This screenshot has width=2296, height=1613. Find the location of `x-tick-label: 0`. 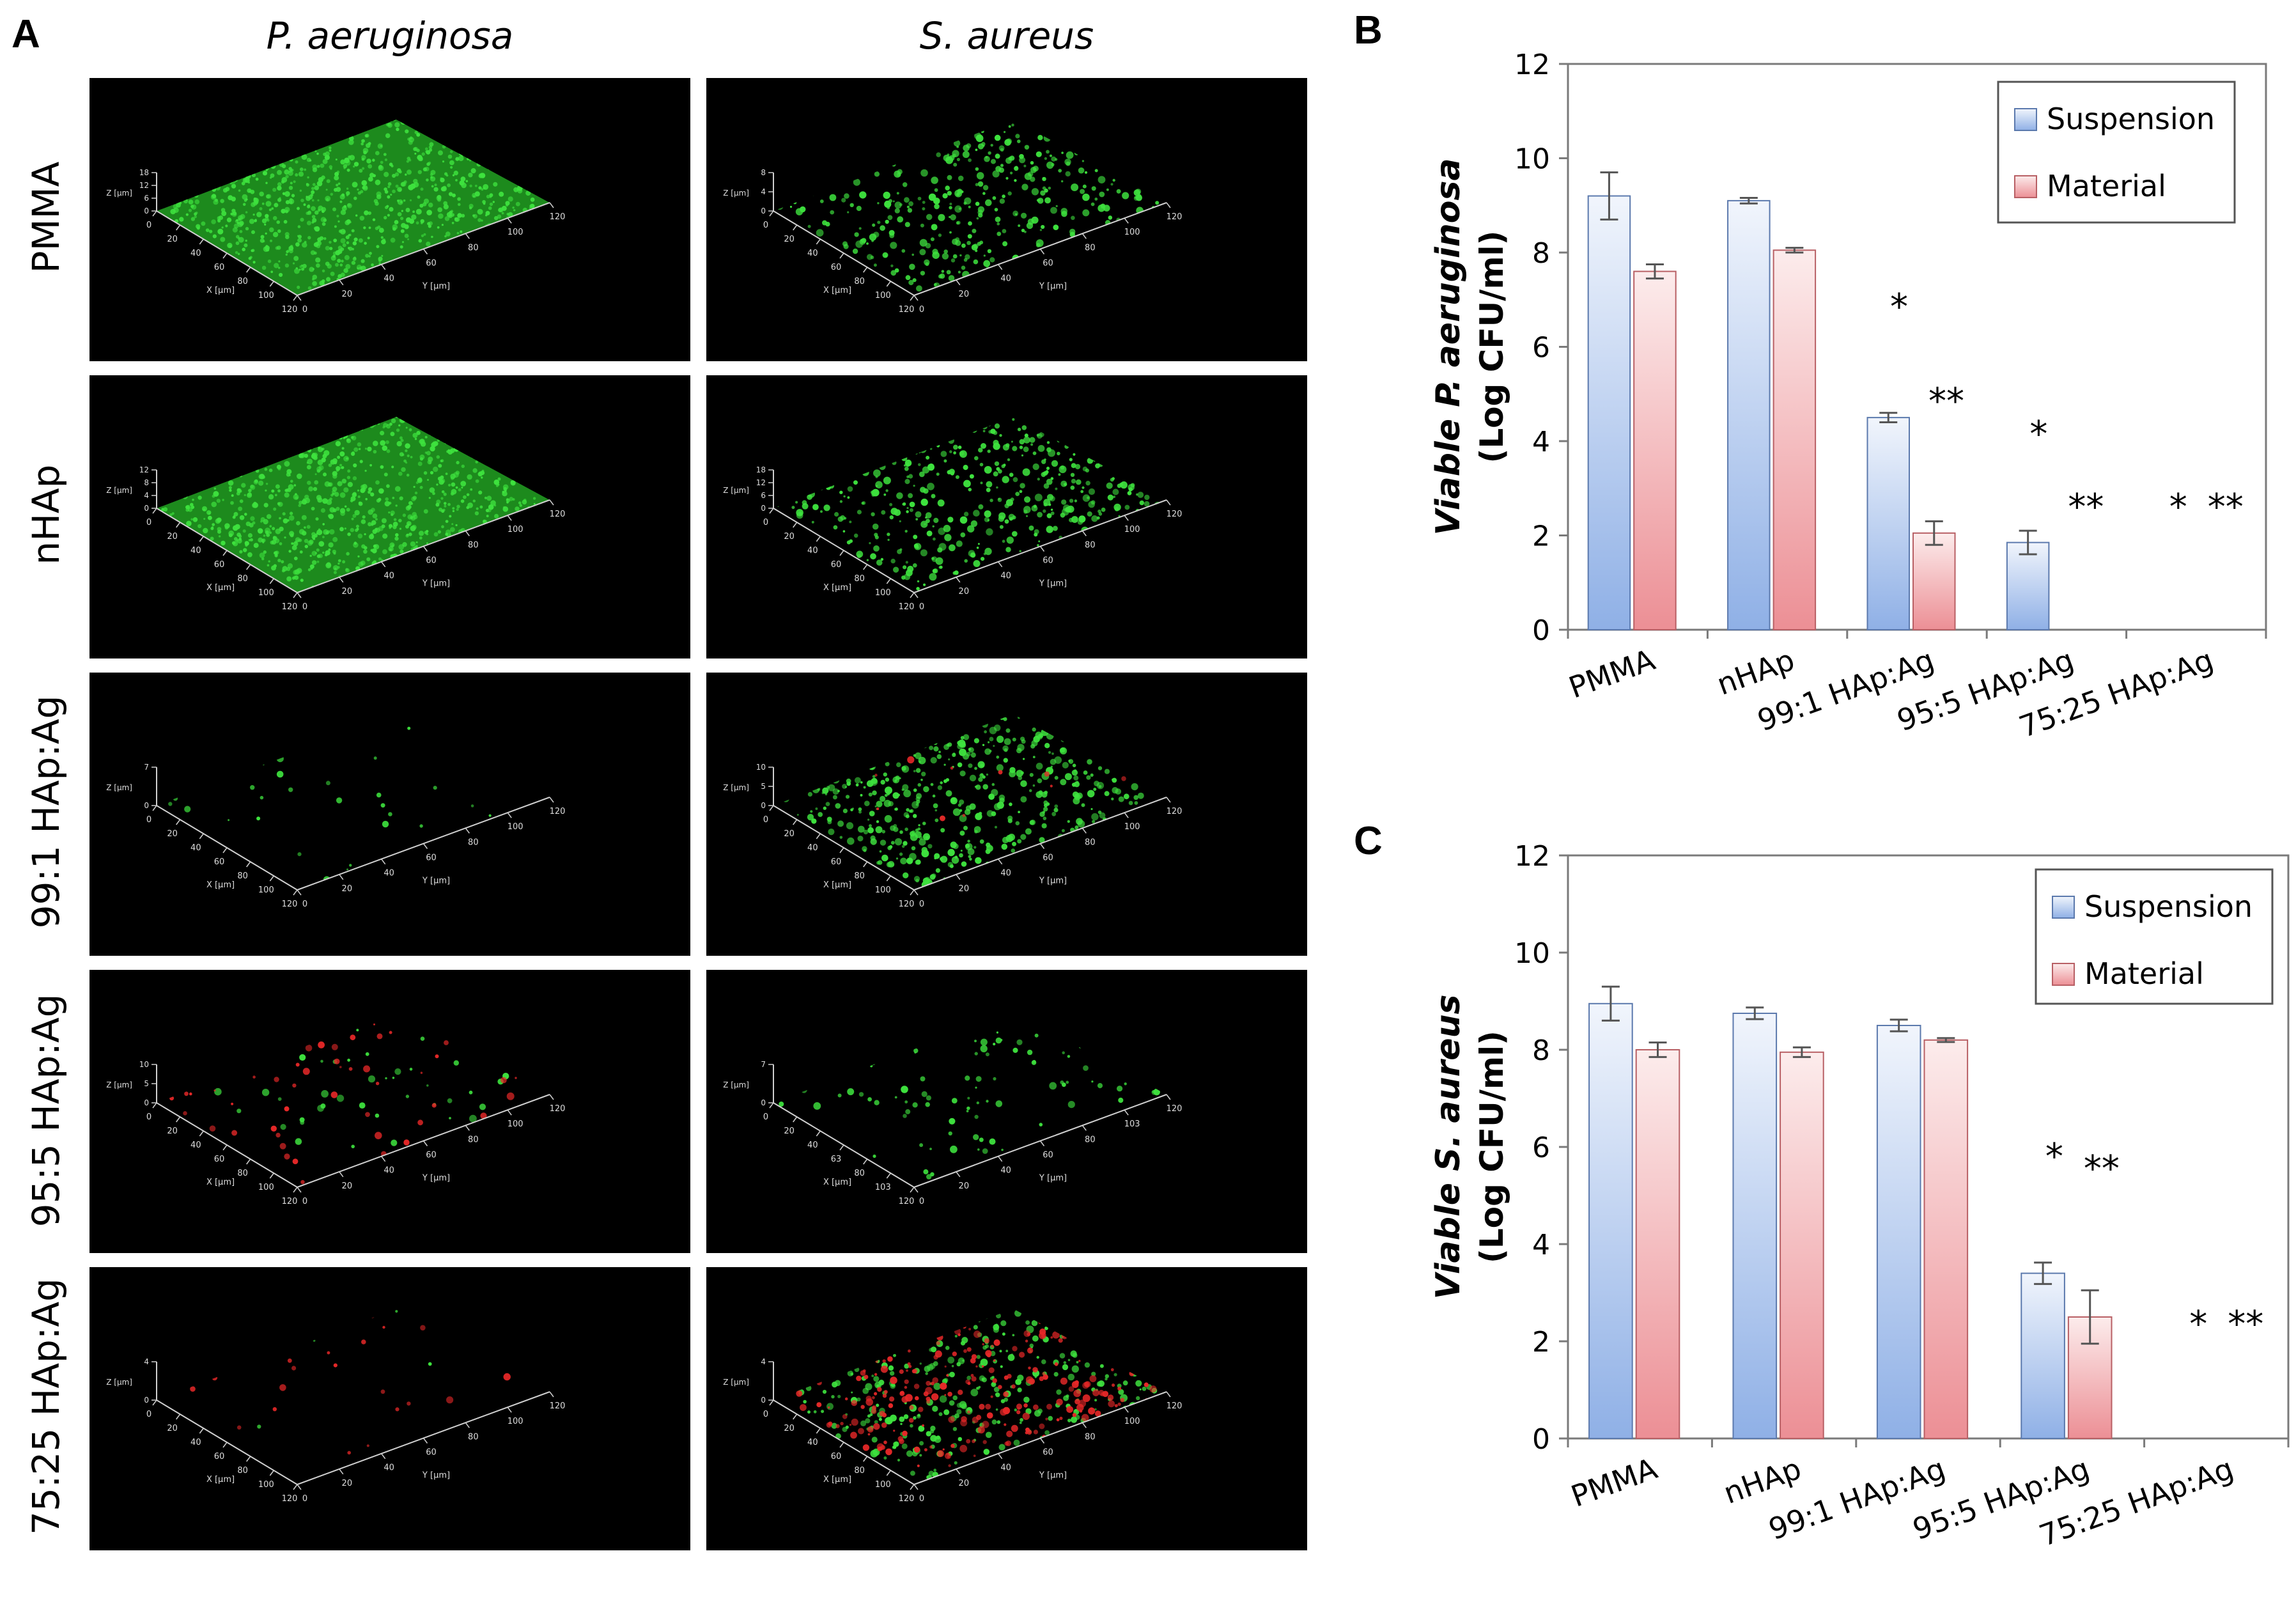

x-tick-label: 0 is located at coordinates (765, 523).